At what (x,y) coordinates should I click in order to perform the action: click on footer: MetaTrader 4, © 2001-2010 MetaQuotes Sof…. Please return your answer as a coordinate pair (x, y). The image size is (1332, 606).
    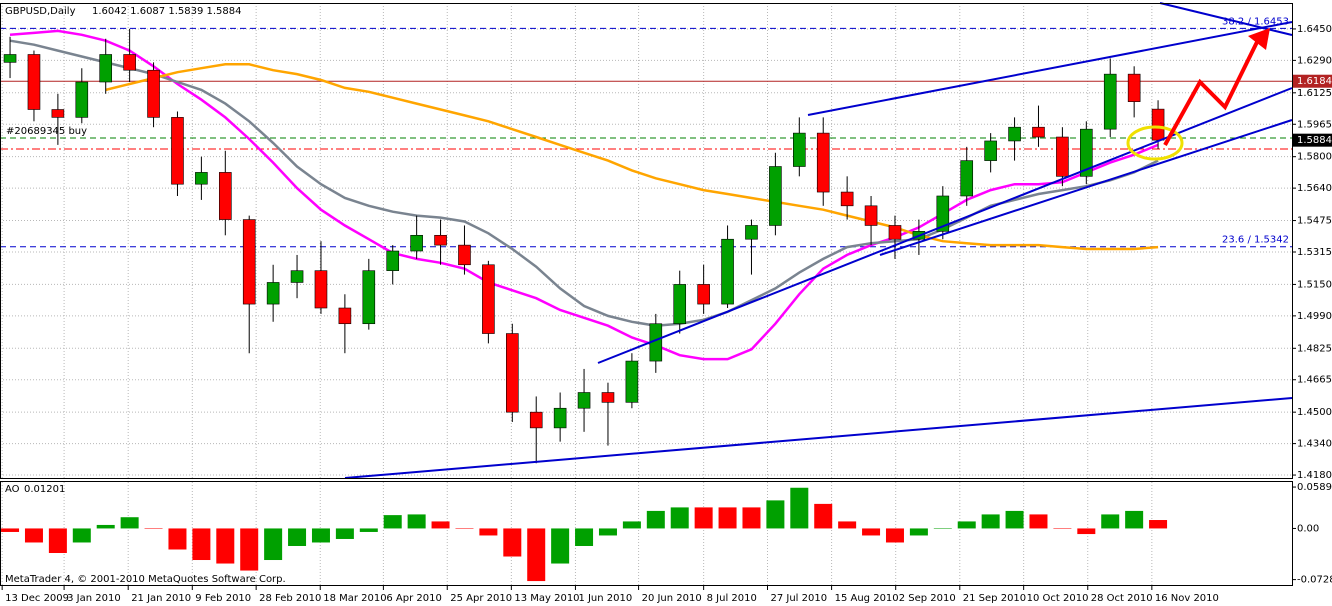
    Looking at the image, I should click on (145, 579).